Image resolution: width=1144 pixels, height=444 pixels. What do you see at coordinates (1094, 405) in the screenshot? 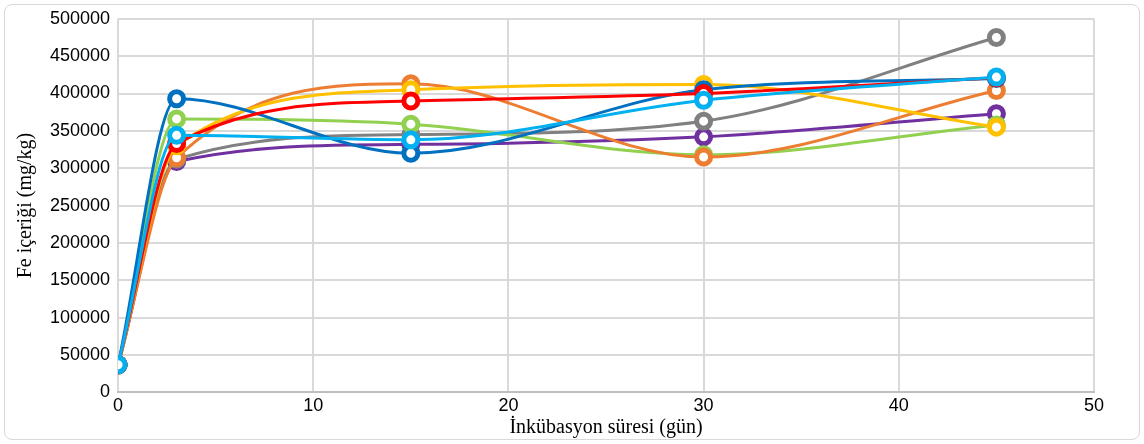
I see `x-tick-label: 50` at bounding box center [1094, 405].